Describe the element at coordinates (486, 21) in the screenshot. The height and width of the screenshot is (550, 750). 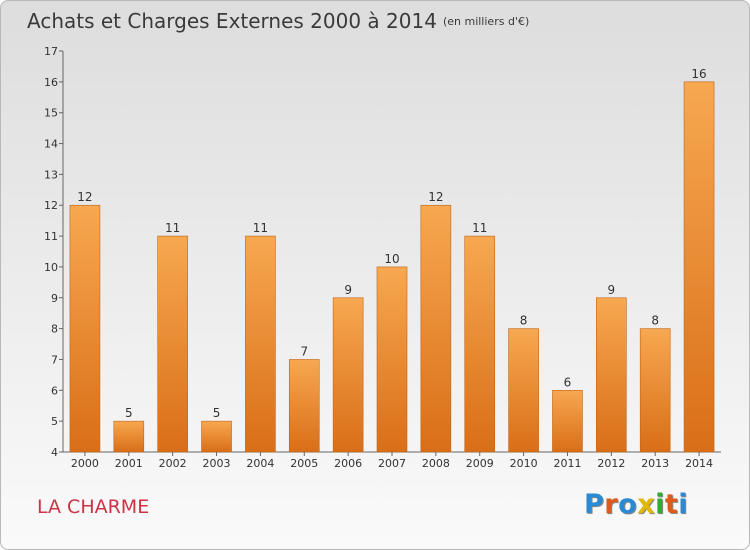
I see `chart-unit: (en milliers d'€)` at that location.